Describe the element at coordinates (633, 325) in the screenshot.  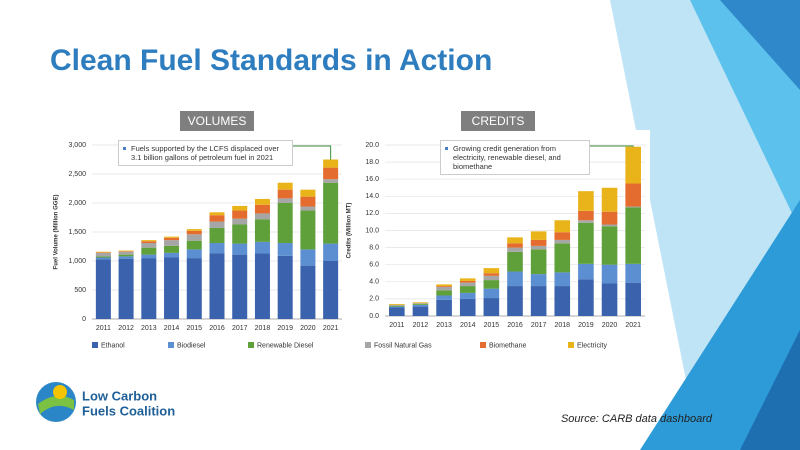
I see `x-tick-label: 2021` at that location.